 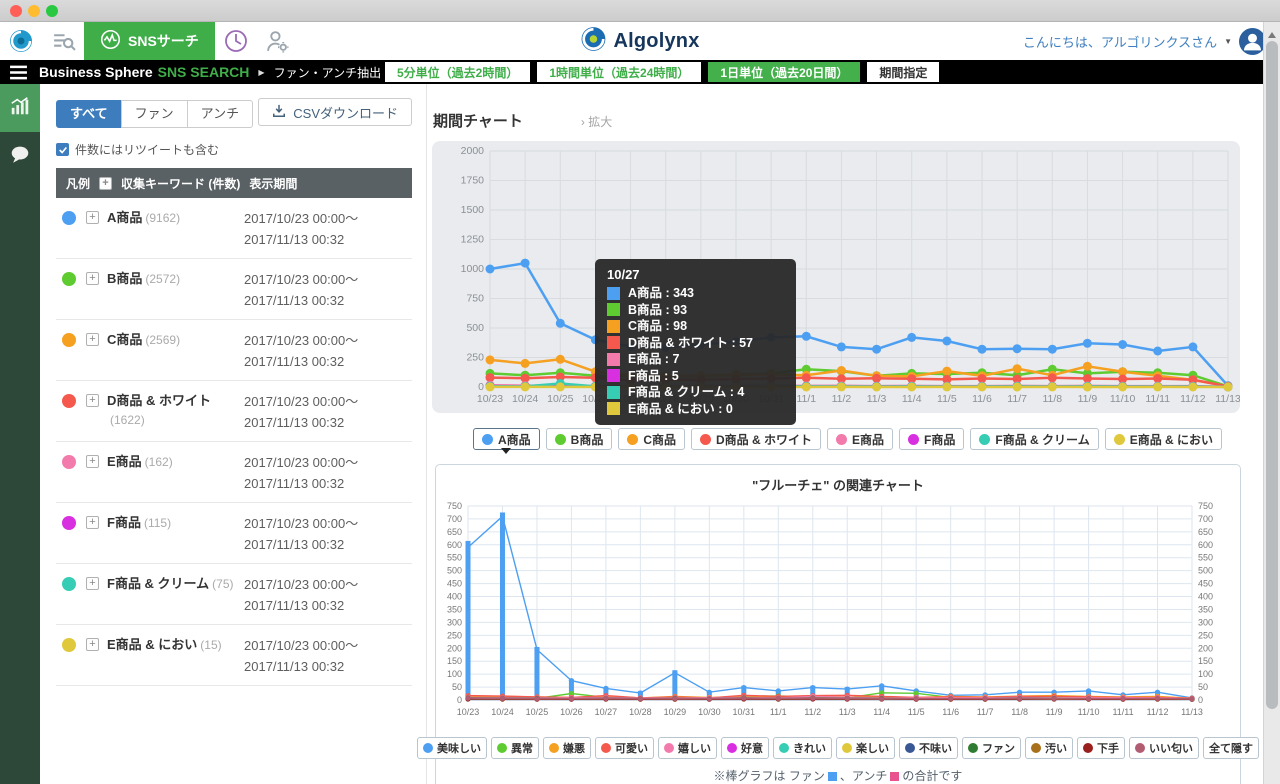 What do you see at coordinates (1052, 399) in the screenshot?
I see `svg-text: 11/8` at bounding box center [1052, 399].